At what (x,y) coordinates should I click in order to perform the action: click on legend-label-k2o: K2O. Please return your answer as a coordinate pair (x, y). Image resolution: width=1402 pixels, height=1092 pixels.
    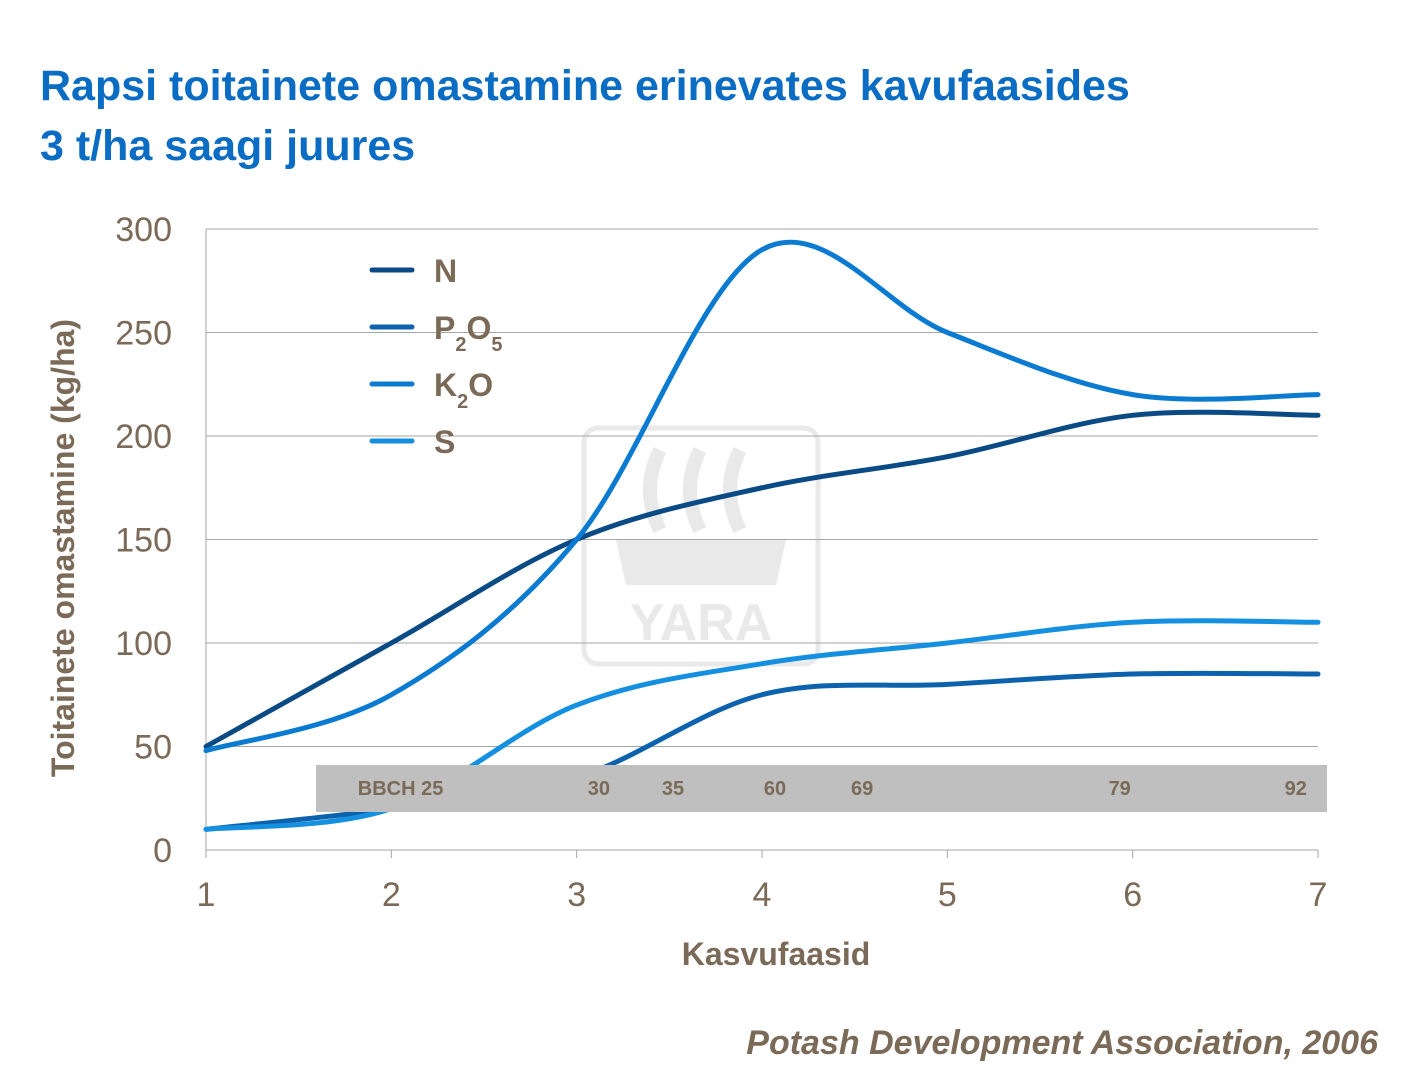
    Looking at the image, I should click on (463, 390).